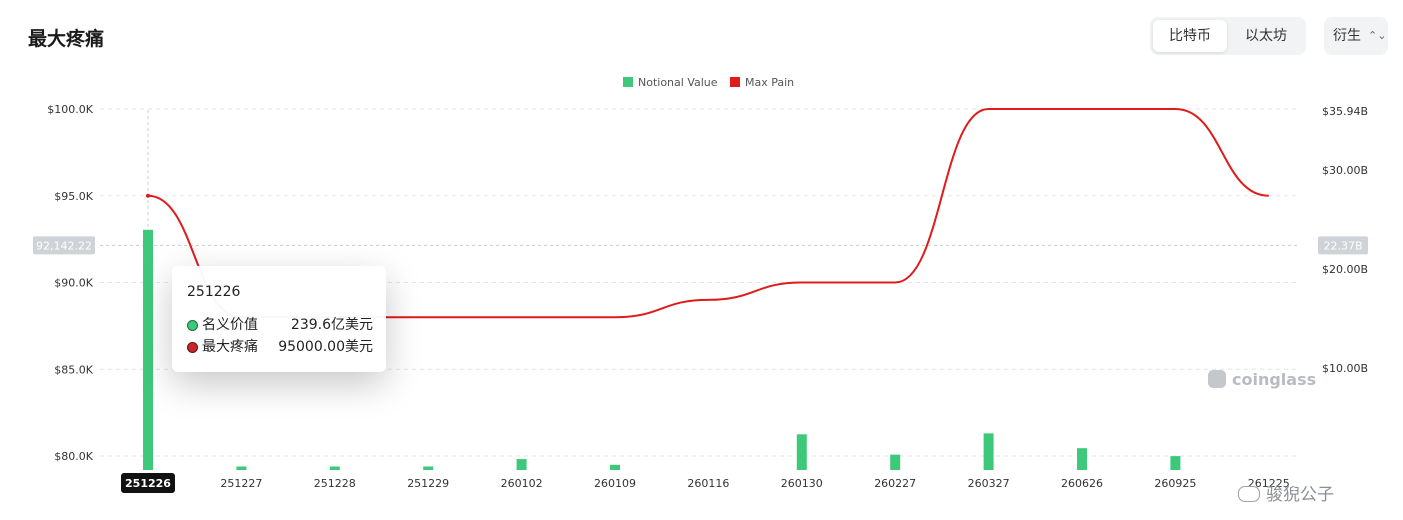 The image size is (1403, 520). I want to click on x-tick-label: 260327, so click(989, 483).